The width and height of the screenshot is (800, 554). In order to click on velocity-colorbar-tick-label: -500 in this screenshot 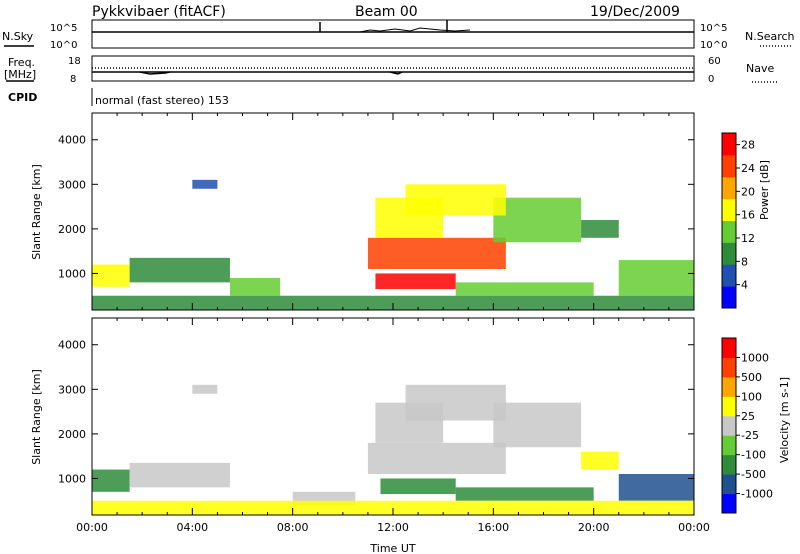, I will do `click(753, 474)`.